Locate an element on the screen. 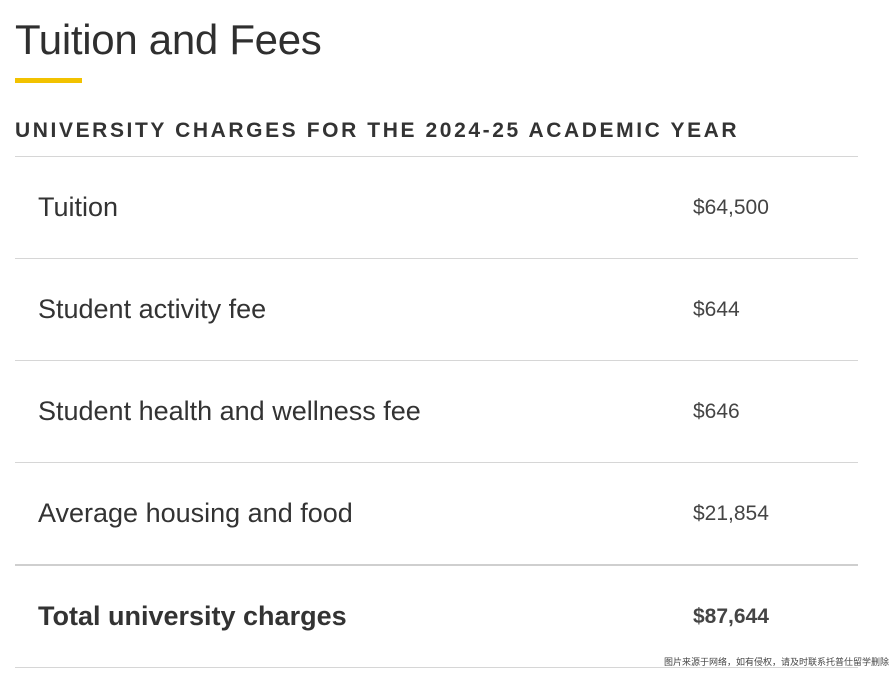  charge-label: Student activity fee is located at coordinates (354, 309).